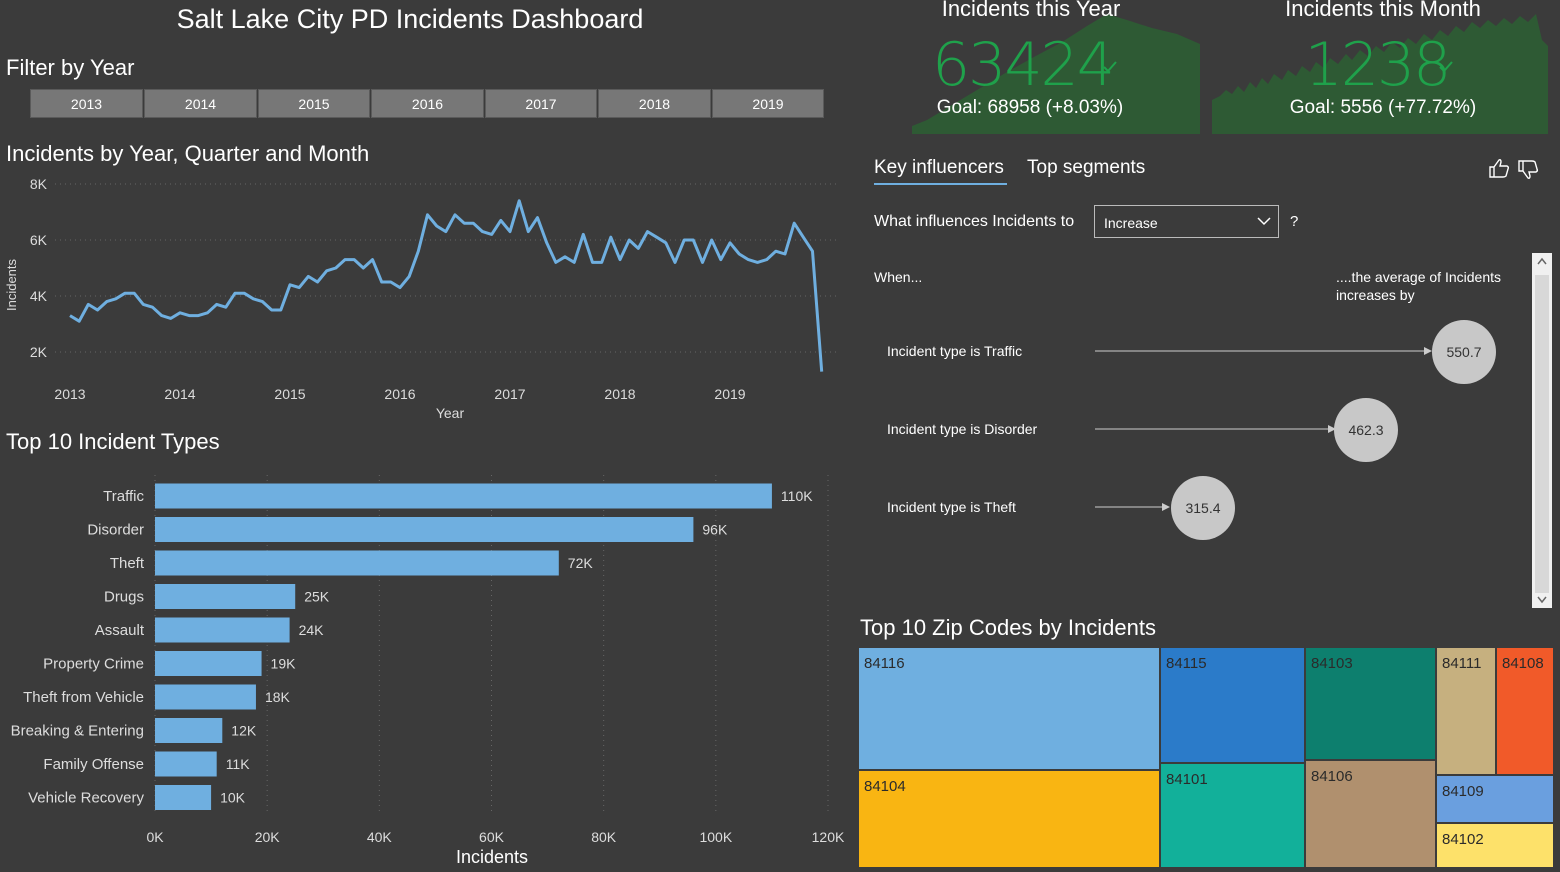 Image resolution: width=1560 pixels, height=872 pixels. Describe the element at coordinates (39, 352) in the screenshot. I see `y-tick-label: 2K` at that location.